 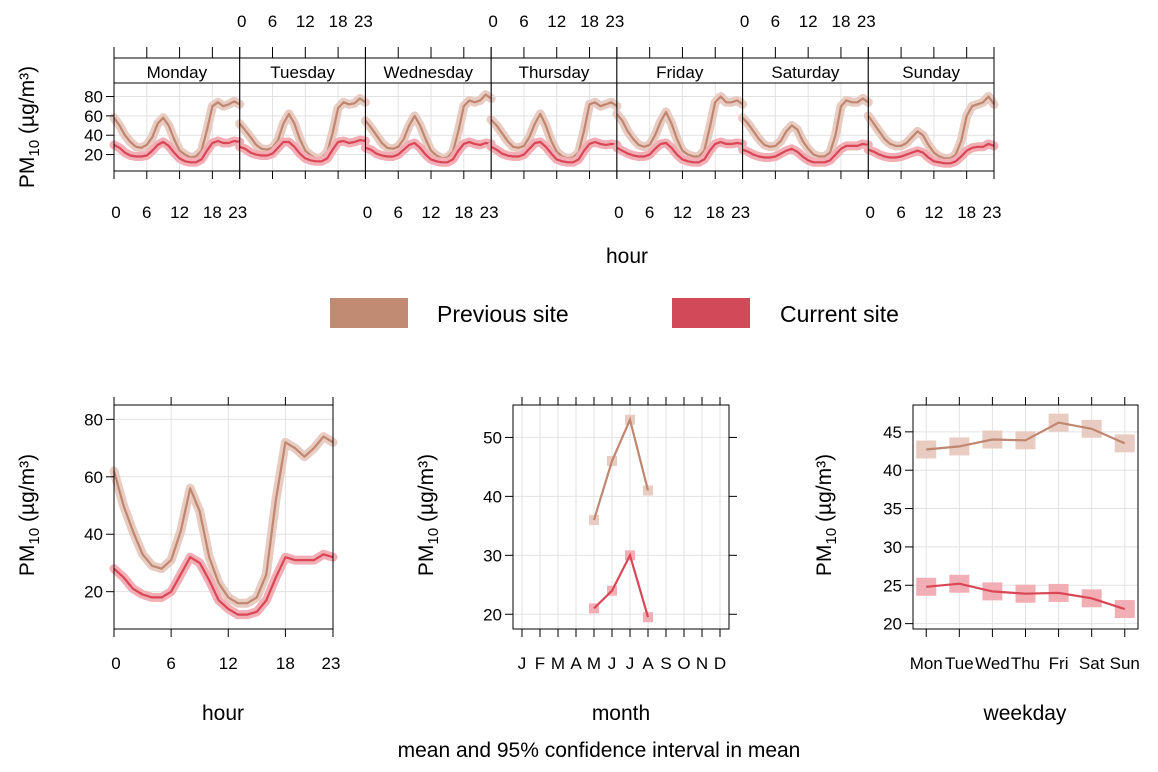 I want to click on strip-label-Friday: Friday, so click(x=680, y=72).